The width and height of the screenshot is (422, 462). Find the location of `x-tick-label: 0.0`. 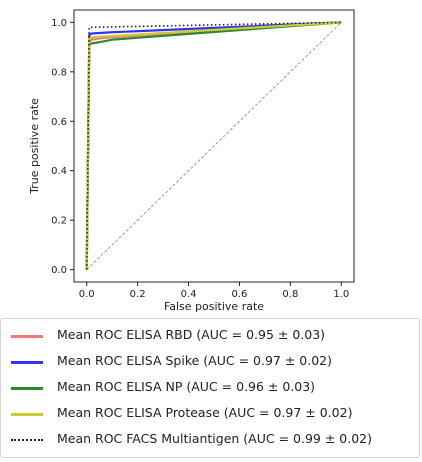

x-tick-label: 0.0 is located at coordinates (87, 294).